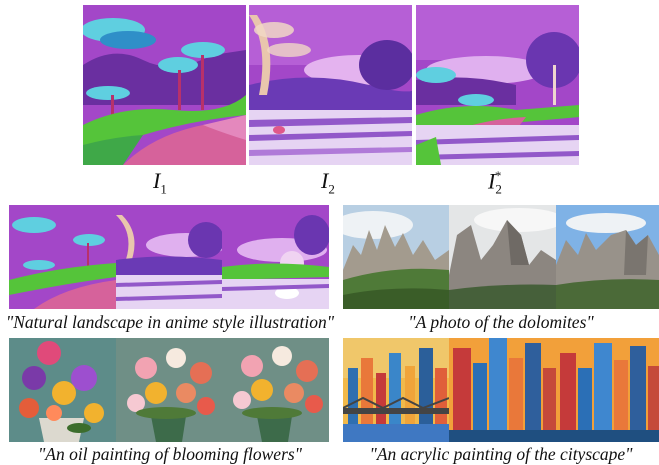 The height and width of the screenshot is (465, 659). What do you see at coordinates (164, 85) in the screenshot?
I see `anime-image-i1` at bounding box center [164, 85].